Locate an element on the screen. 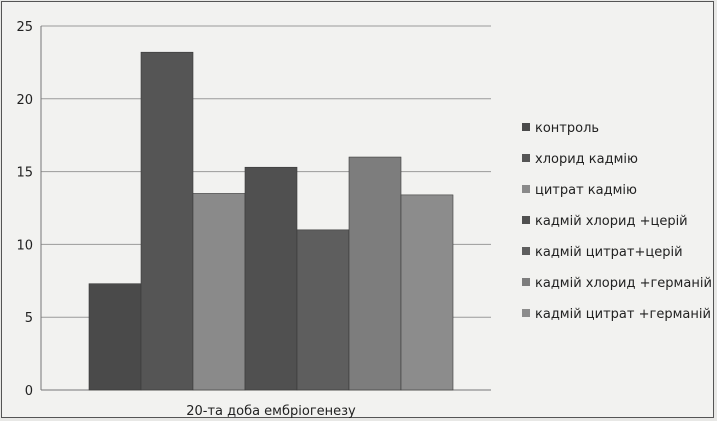 The height and width of the screenshot is (421, 717). y-tick-label-10: 10 is located at coordinates (24, 245).